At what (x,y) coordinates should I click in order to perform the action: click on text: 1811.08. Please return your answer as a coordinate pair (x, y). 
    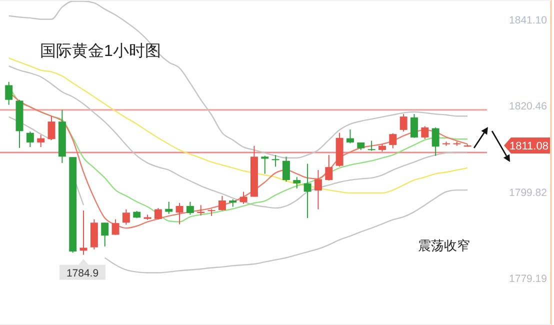
    Looking at the image, I should click on (529, 146).